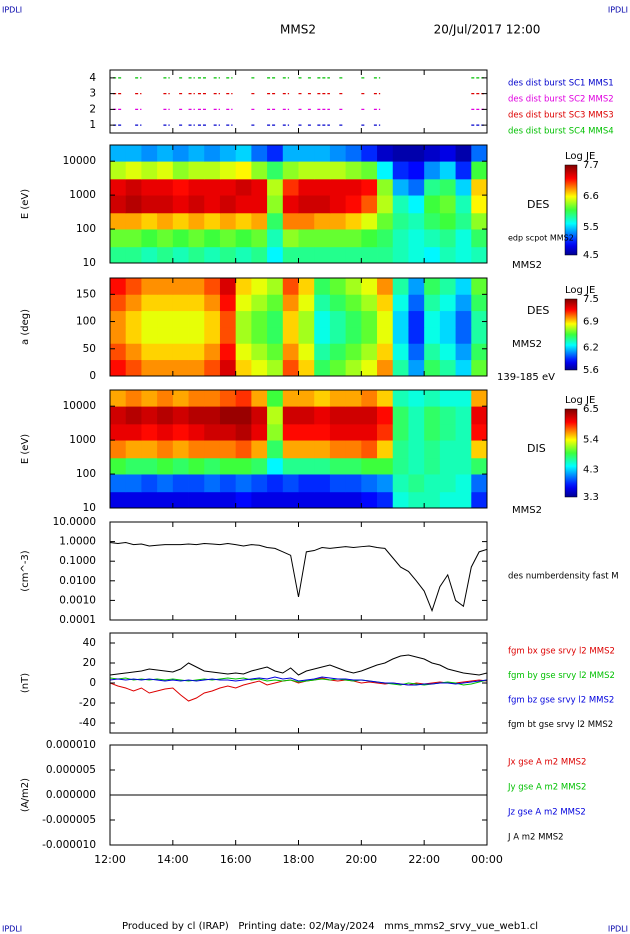  I want to click on y-axis-label: E (eV), so click(25, 449).